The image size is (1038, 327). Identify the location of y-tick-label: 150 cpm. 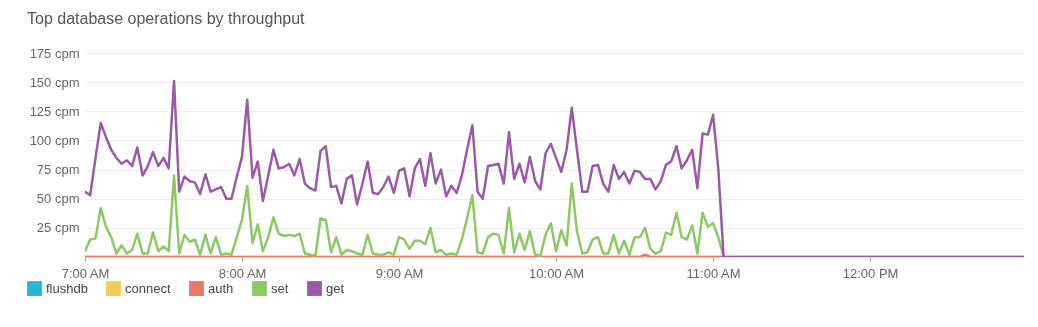
(54, 82).